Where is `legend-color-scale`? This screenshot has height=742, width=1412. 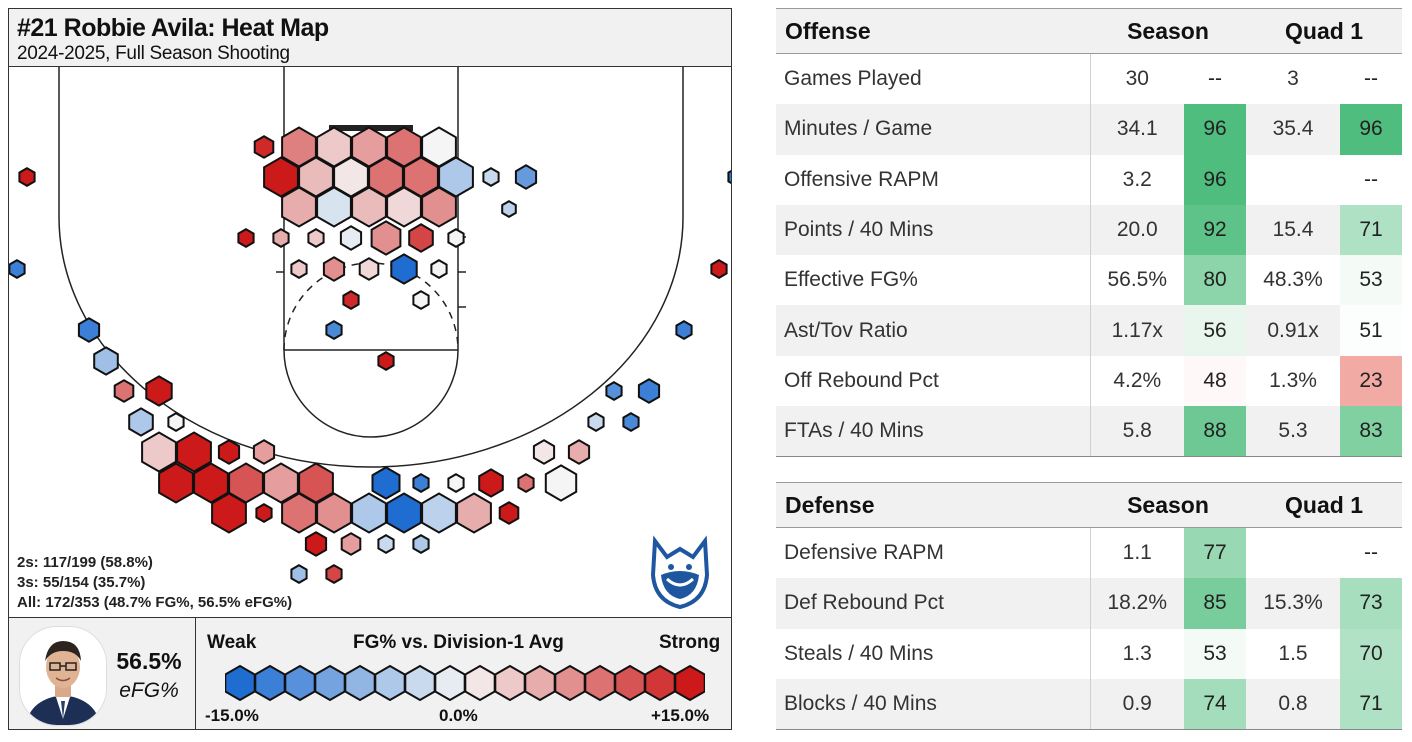 legend-color-scale is located at coordinates (465, 683).